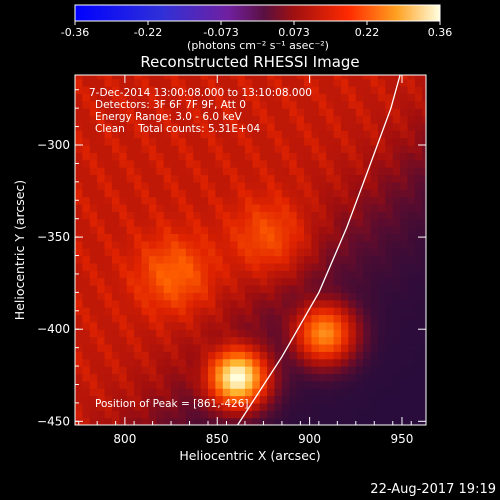  I want to click on colorbar-tick-label: 0.36, so click(440, 32).